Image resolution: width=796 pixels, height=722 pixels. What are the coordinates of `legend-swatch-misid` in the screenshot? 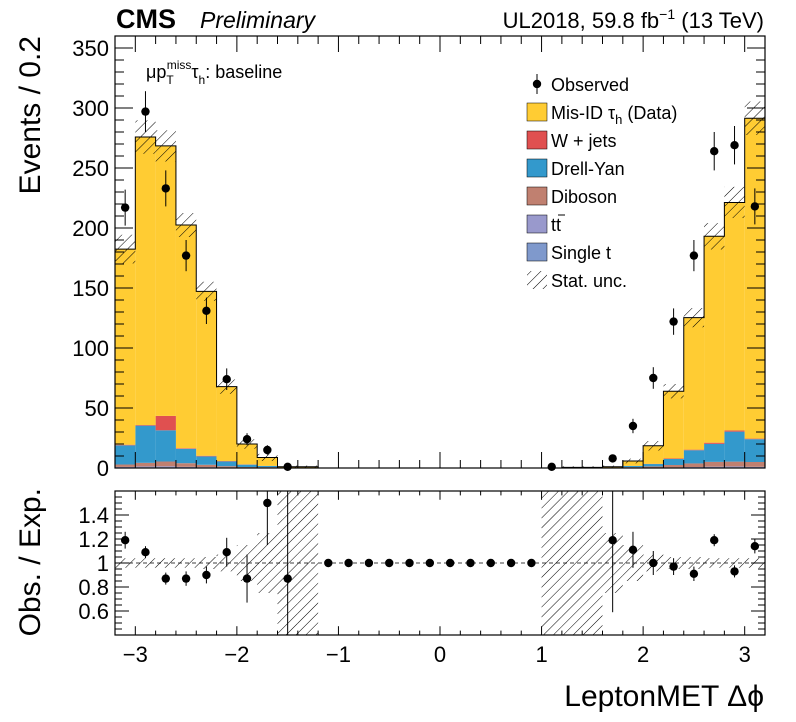 It's located at (537, 112).